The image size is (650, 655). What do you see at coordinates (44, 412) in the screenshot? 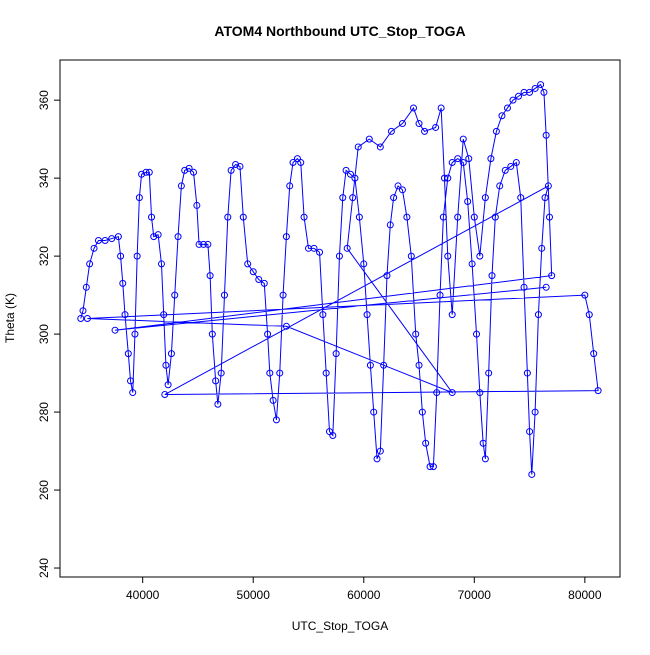
I see `y-tick-label: 280` at bounding box center [44, 412].